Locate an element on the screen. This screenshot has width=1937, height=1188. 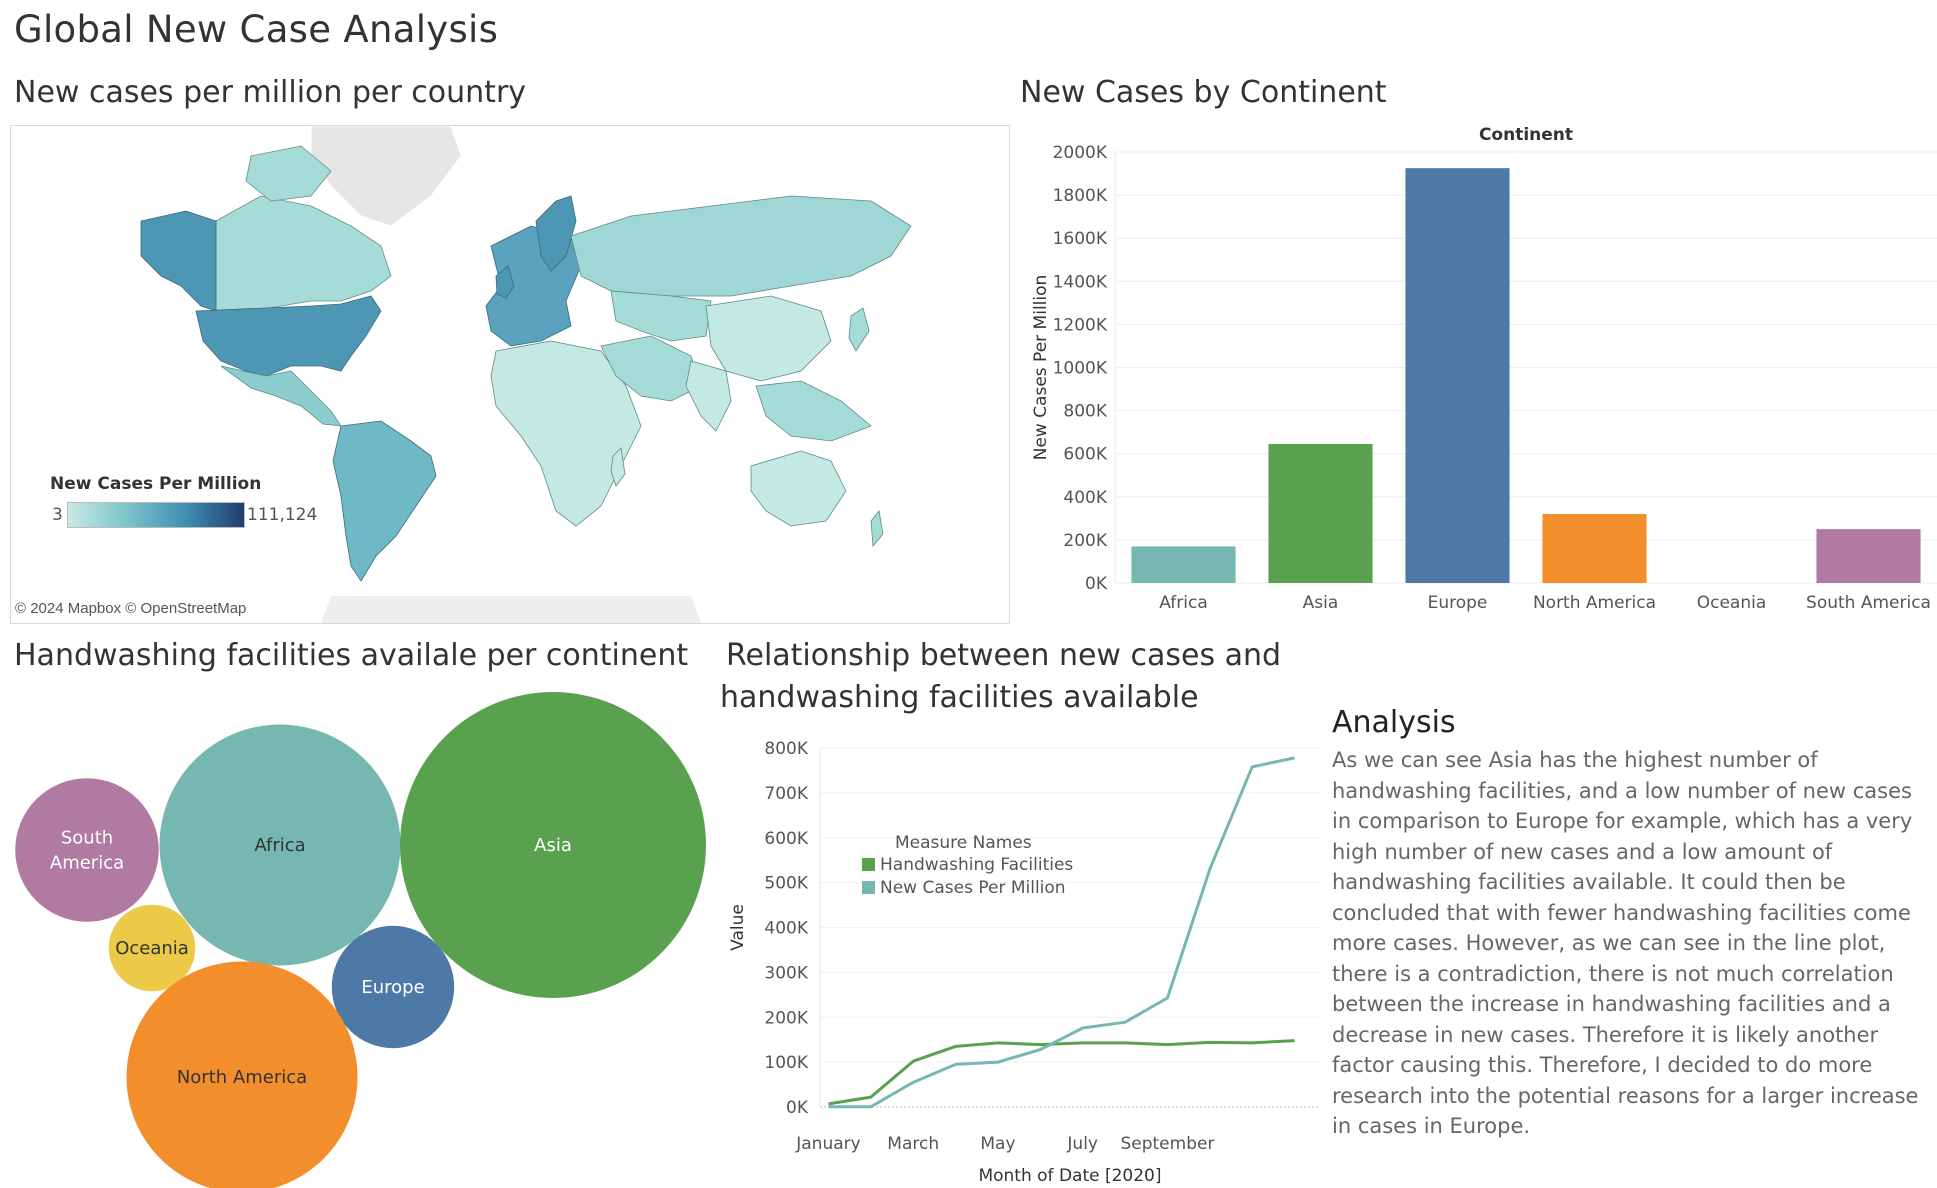
bar-y-tick: 1600K is located at coordinates (1080, 239).